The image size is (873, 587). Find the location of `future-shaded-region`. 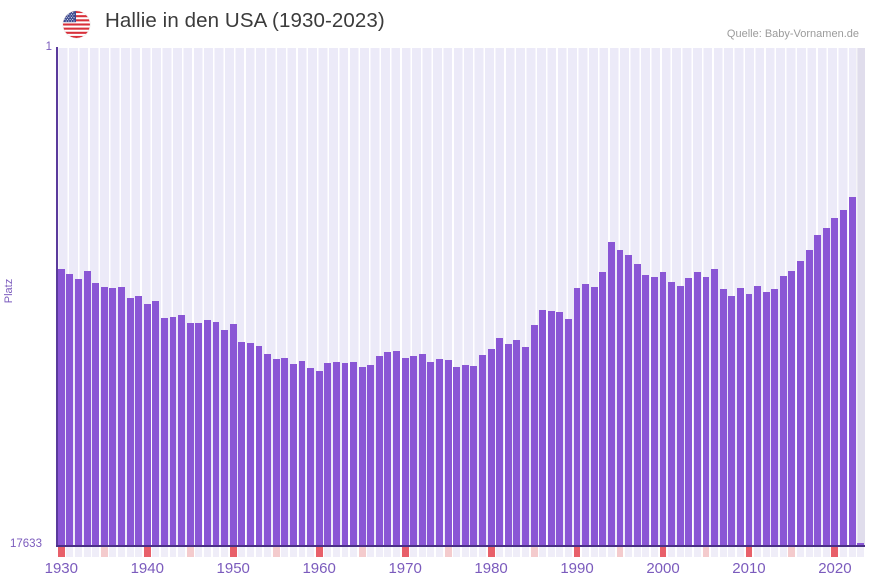

future-shaded-region is located at coordinates (860, 296).